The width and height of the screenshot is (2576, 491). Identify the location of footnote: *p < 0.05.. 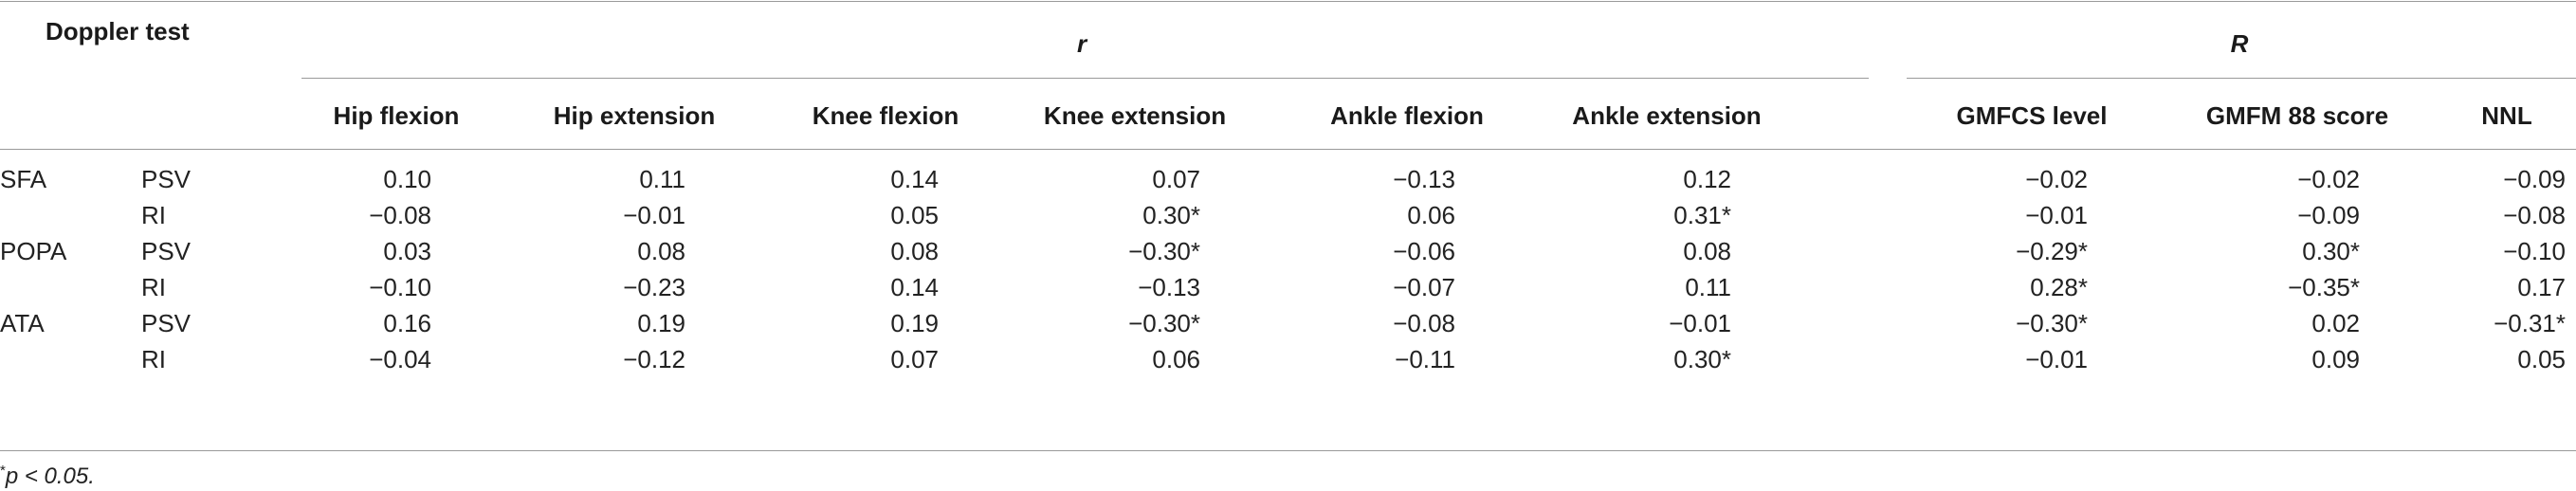
(47, 474).